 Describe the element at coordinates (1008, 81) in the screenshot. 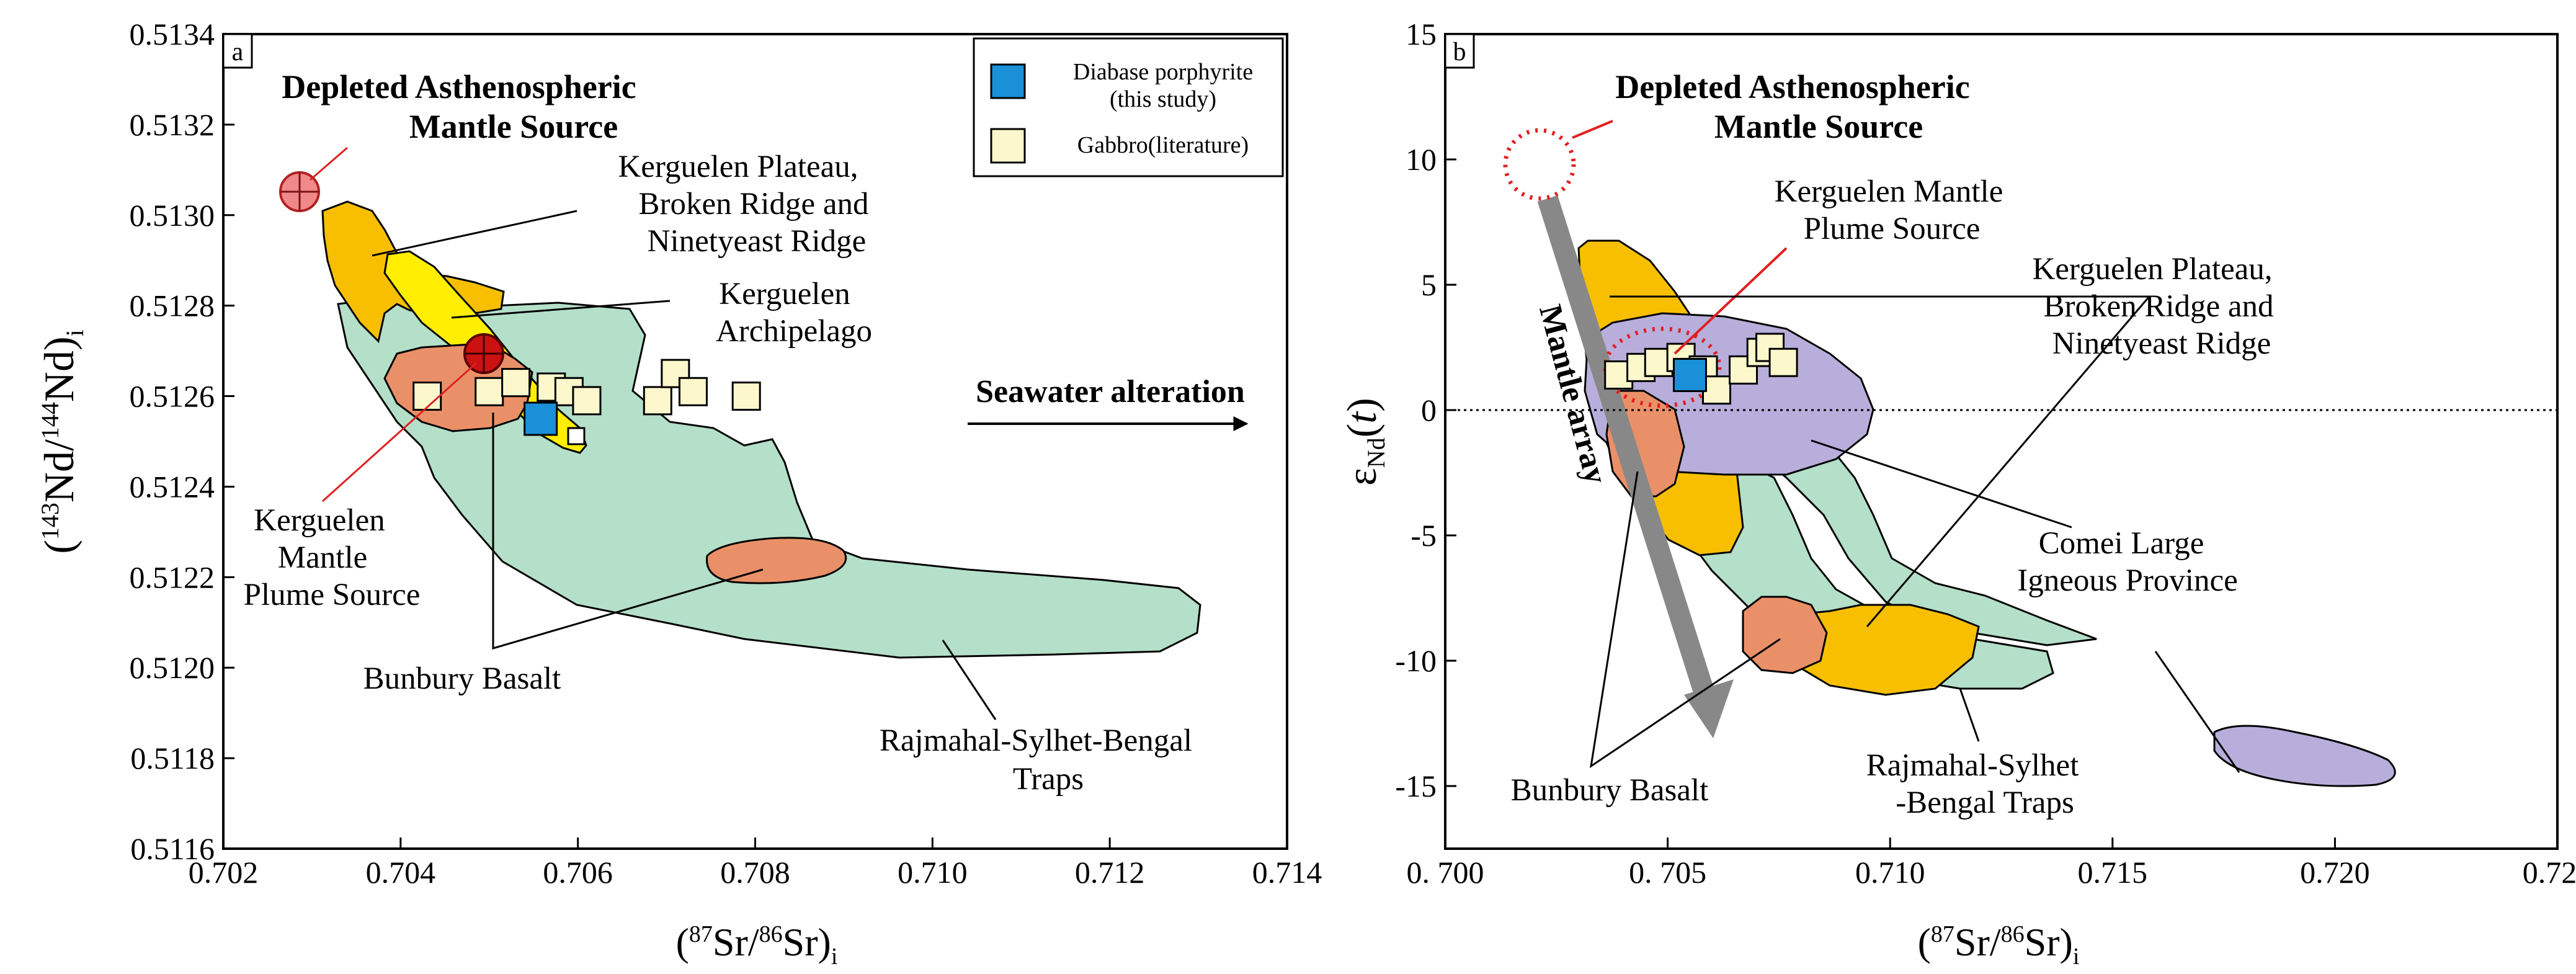

I see `legend-swatch-diabase` at that location.